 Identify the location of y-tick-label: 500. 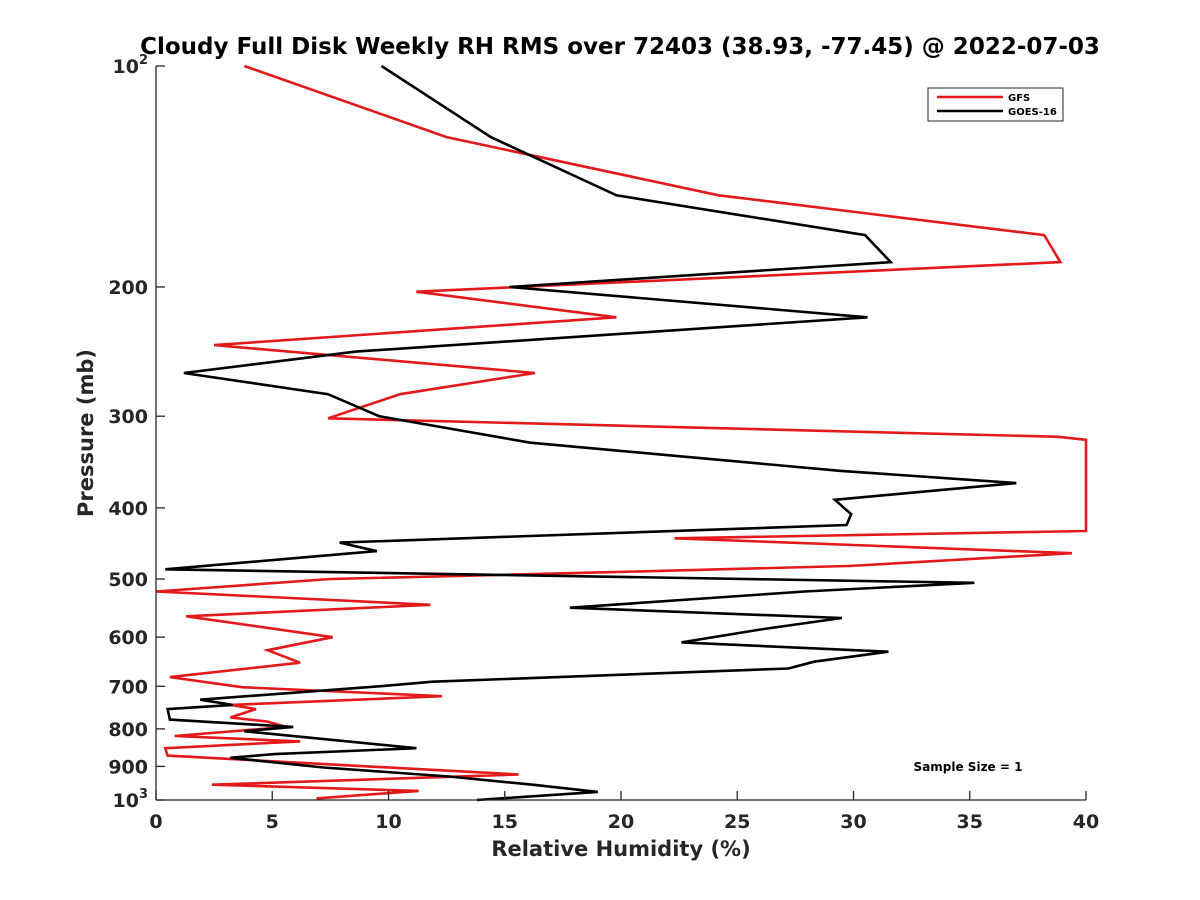
(128, 580).